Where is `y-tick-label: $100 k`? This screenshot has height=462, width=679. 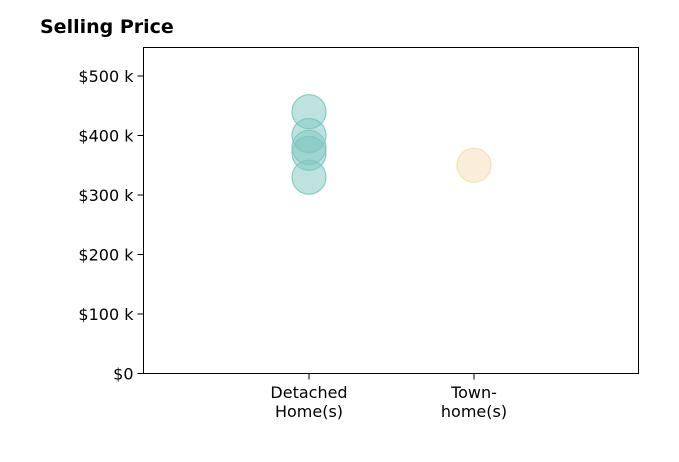 y-tick-label: $100 k is located at coordinates (106, 314).